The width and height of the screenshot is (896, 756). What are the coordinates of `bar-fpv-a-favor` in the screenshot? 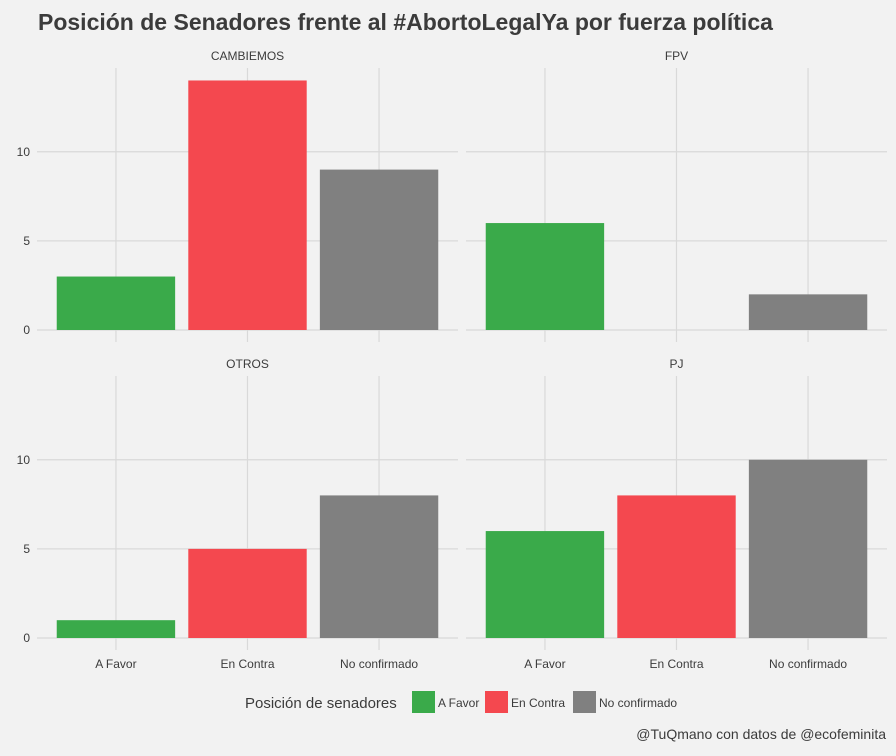 It's located at (545, 276).